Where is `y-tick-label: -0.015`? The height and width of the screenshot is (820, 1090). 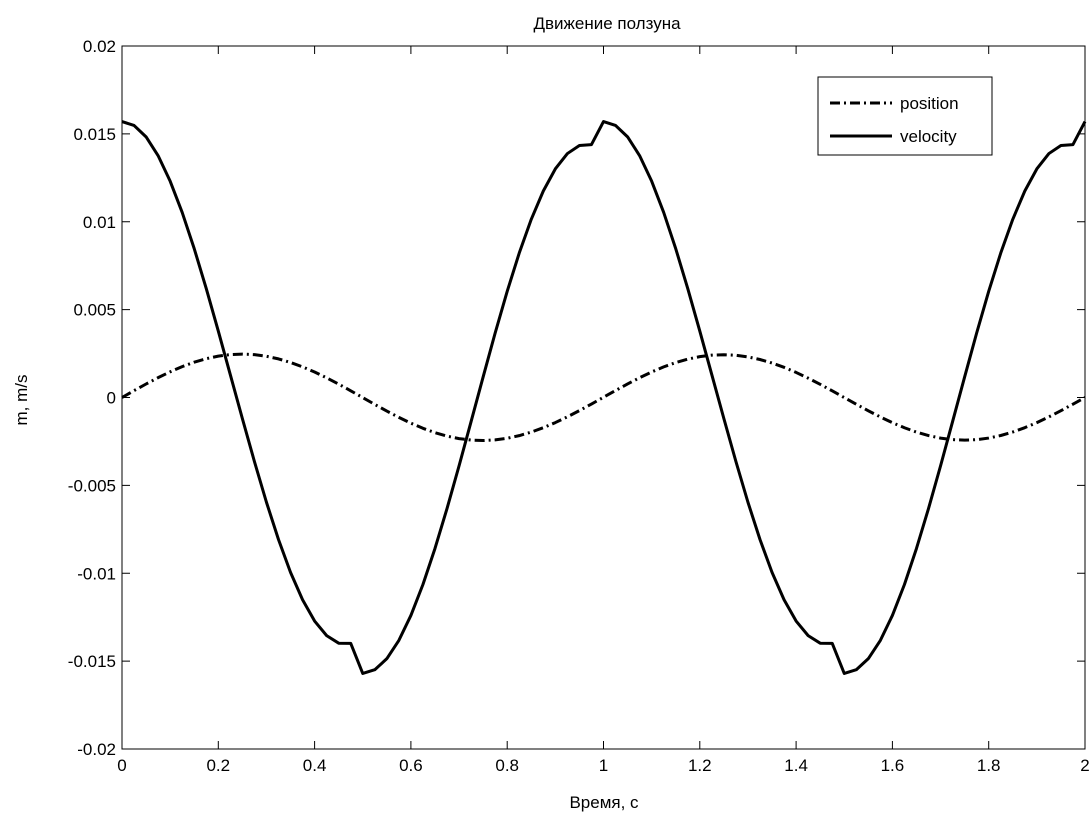 y-tick-label: -0.015 is located at coordinates (92, 661).